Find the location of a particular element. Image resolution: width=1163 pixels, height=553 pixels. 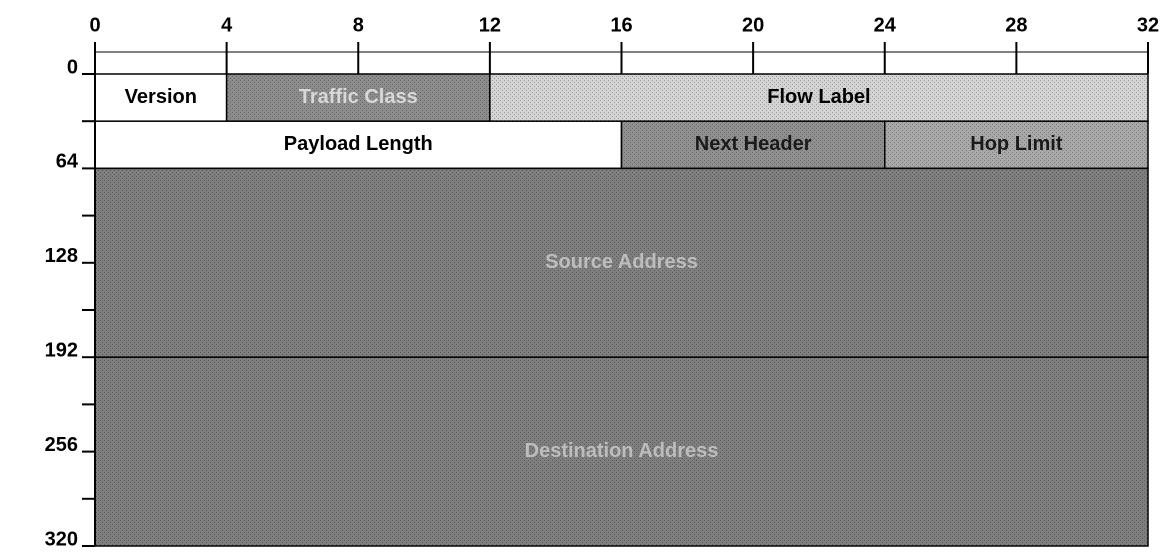

top-scale-label: 24 is located at coordinates (885, 25).